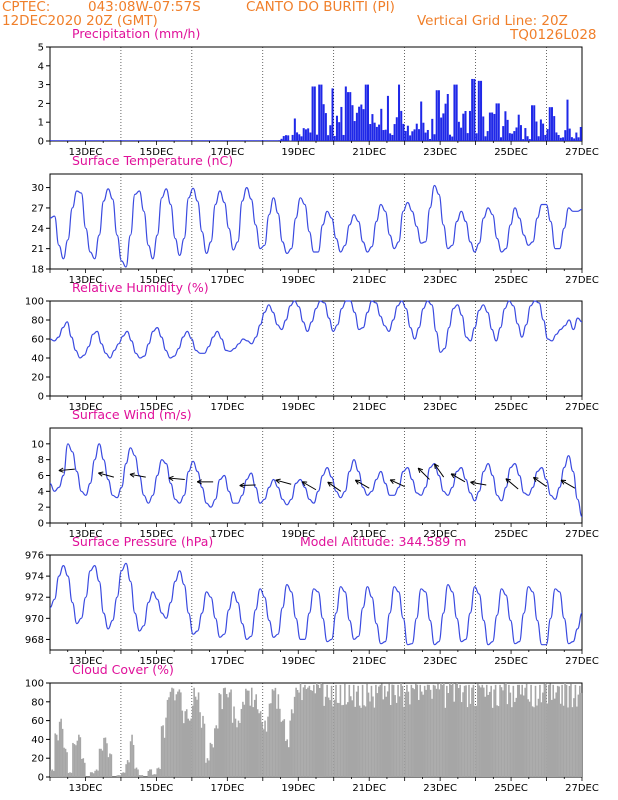  I want to click on temp-frame, so click(316, 221).